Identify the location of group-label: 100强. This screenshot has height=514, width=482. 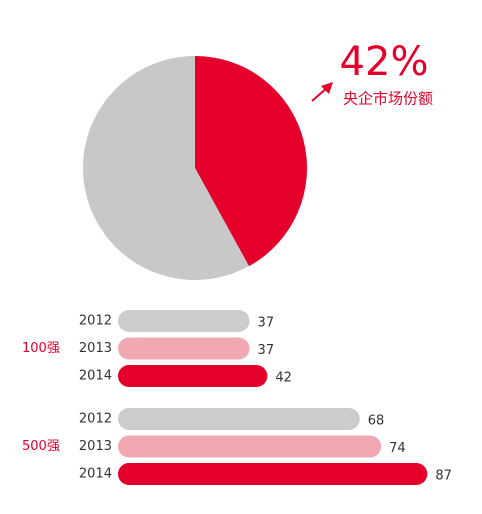
(41, 348).